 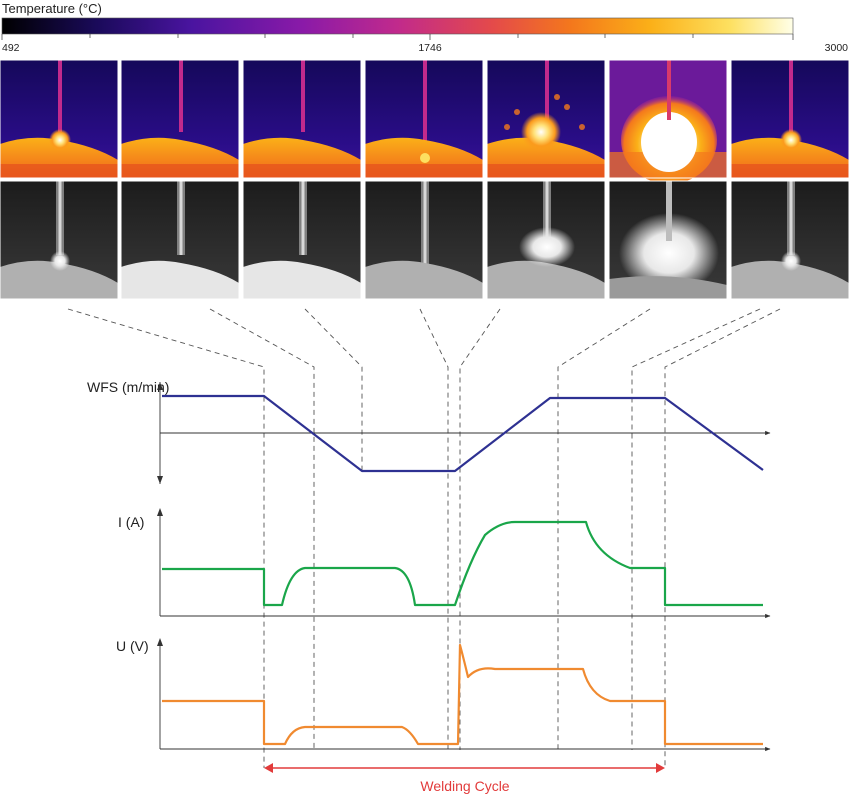 I want to click on current-signal-line, so click(x=462, y=563).